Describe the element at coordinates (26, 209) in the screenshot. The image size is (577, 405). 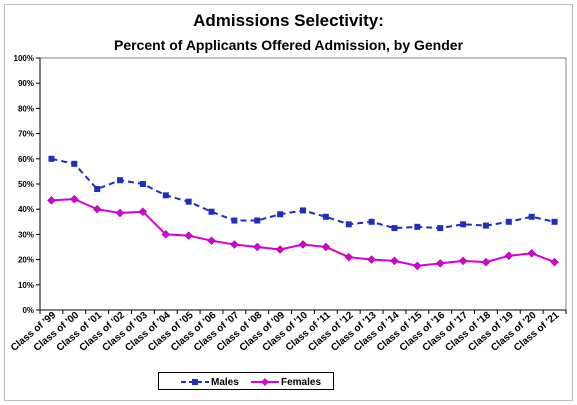
I see `y-tick-label: 40%` at that location.